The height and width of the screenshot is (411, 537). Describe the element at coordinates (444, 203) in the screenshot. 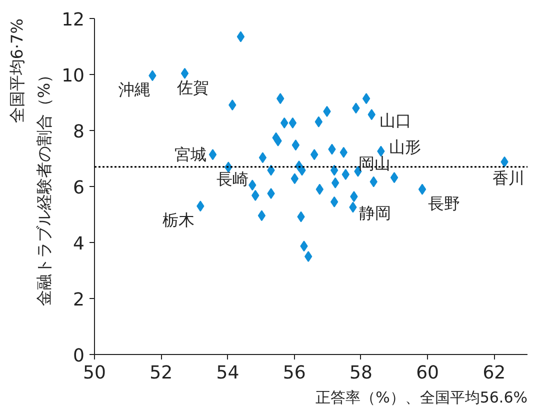

I see `annotation: 長野` at that location.